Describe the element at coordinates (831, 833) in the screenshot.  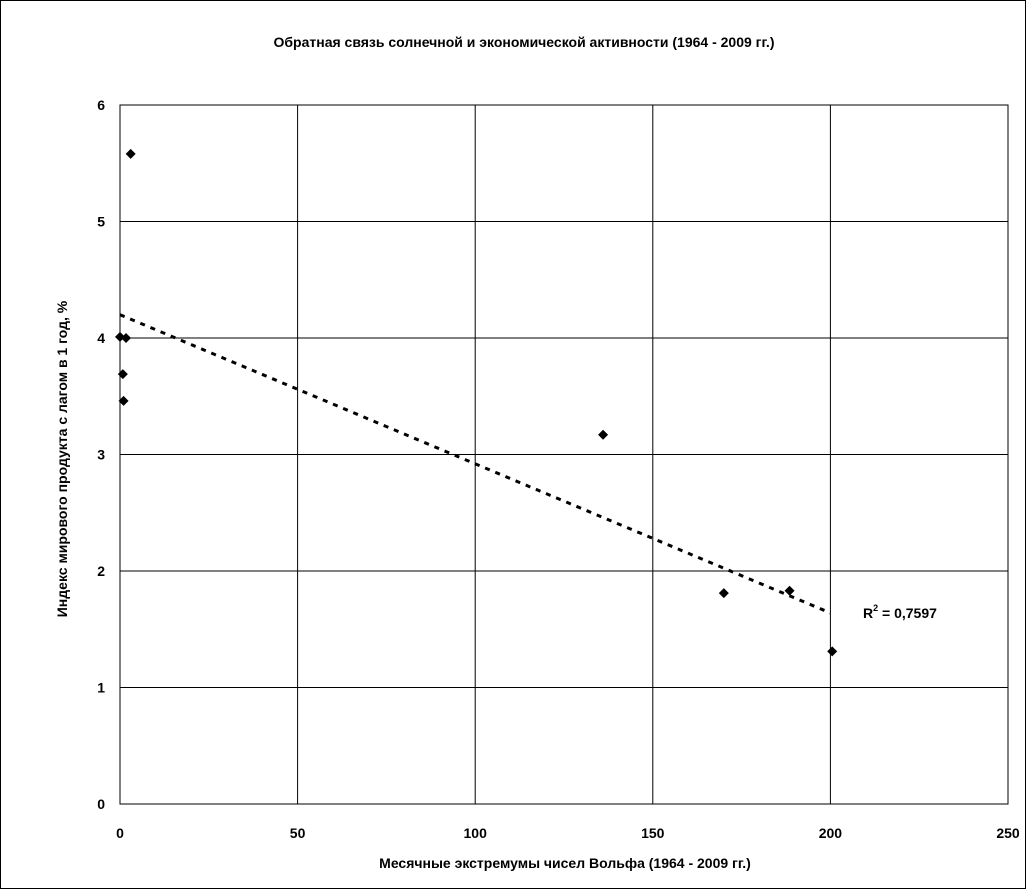
I see `x-tick-label-200: 200` at that location.